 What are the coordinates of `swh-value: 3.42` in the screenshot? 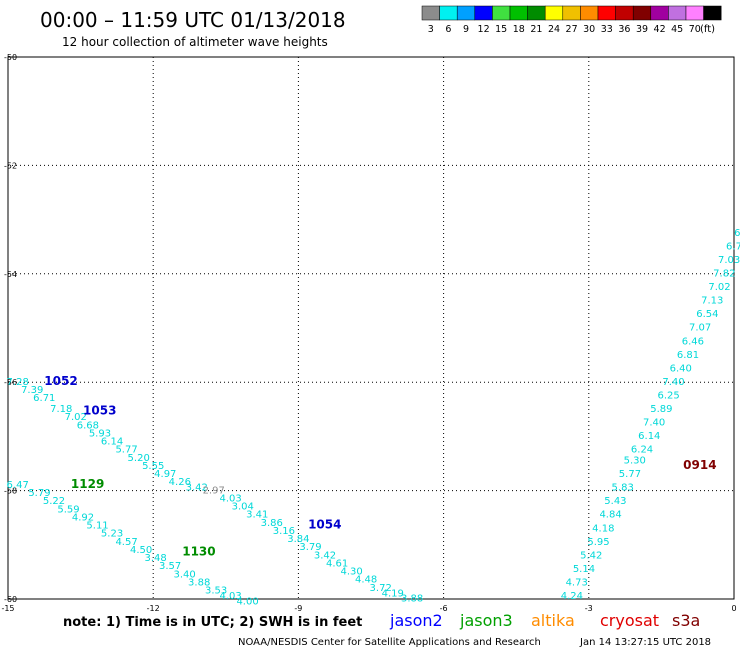 It's located at (197, 488).